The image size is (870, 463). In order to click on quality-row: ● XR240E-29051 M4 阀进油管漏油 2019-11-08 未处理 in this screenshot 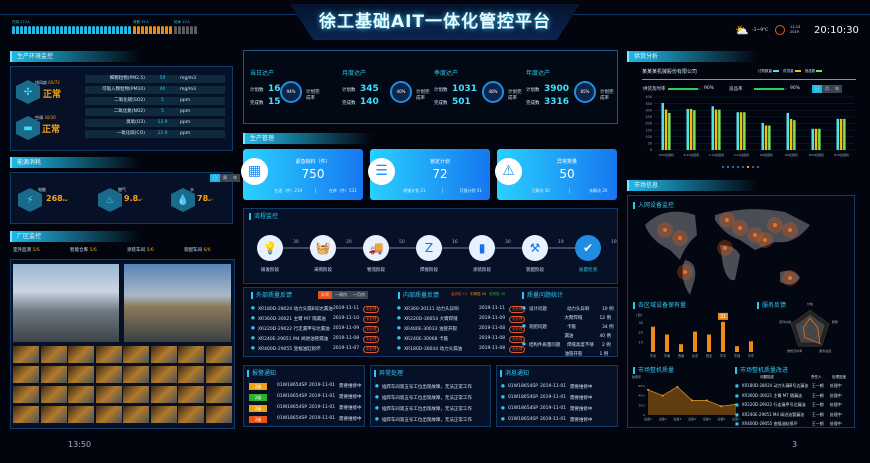, I will do `click(315, 339)`.